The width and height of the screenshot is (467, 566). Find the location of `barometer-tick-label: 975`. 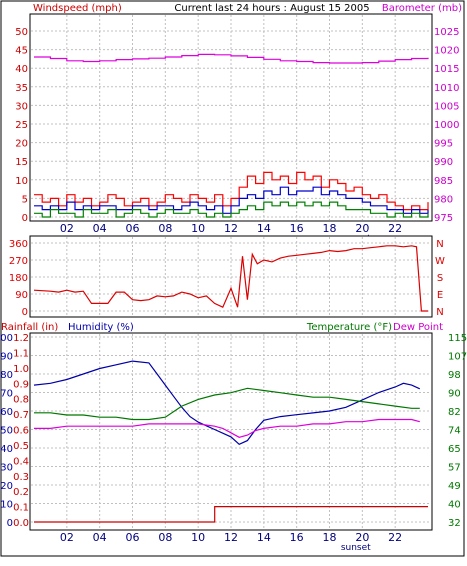

barometer-tick-label: 975 is located at coordinates (443, 218).